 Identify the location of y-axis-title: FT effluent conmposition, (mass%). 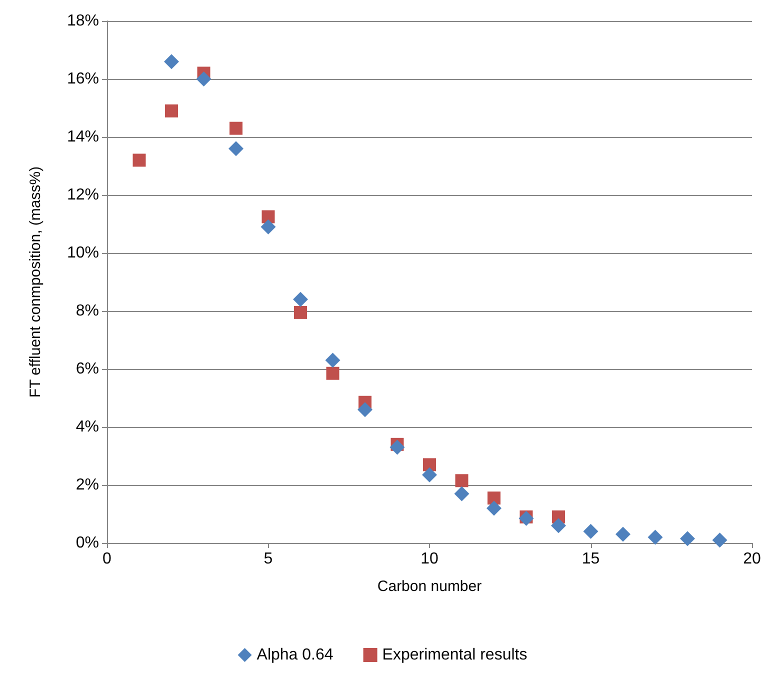
(35, 282).